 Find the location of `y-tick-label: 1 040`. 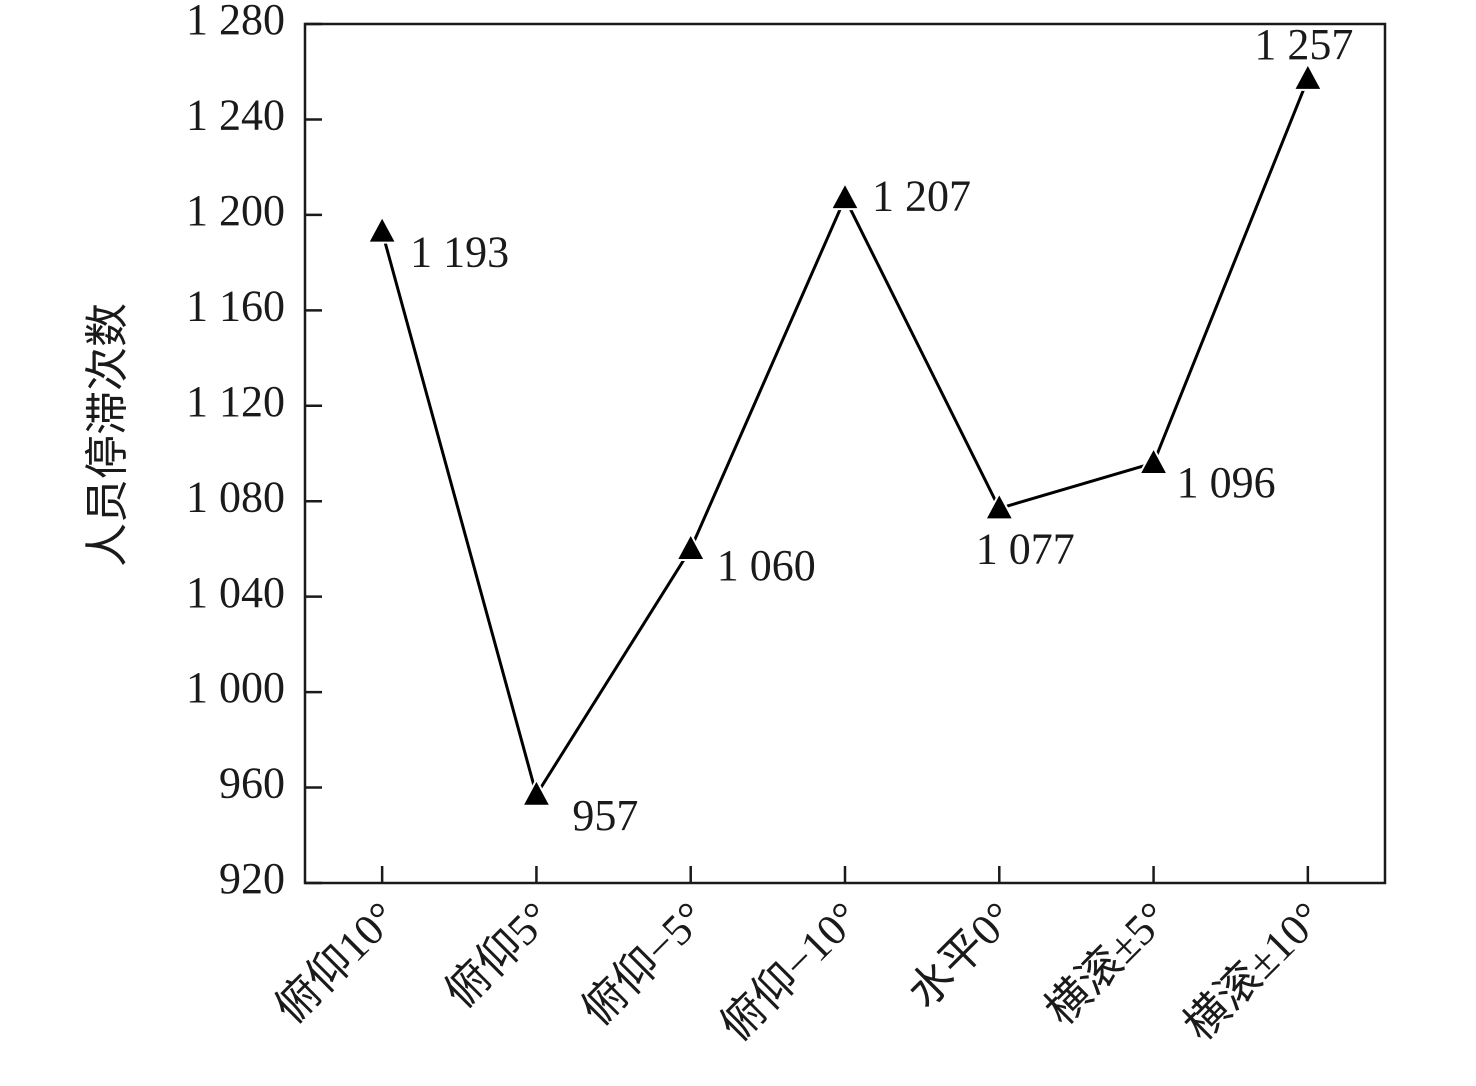

y-tick-label: 1 040 is located at coordinates (235, 592).